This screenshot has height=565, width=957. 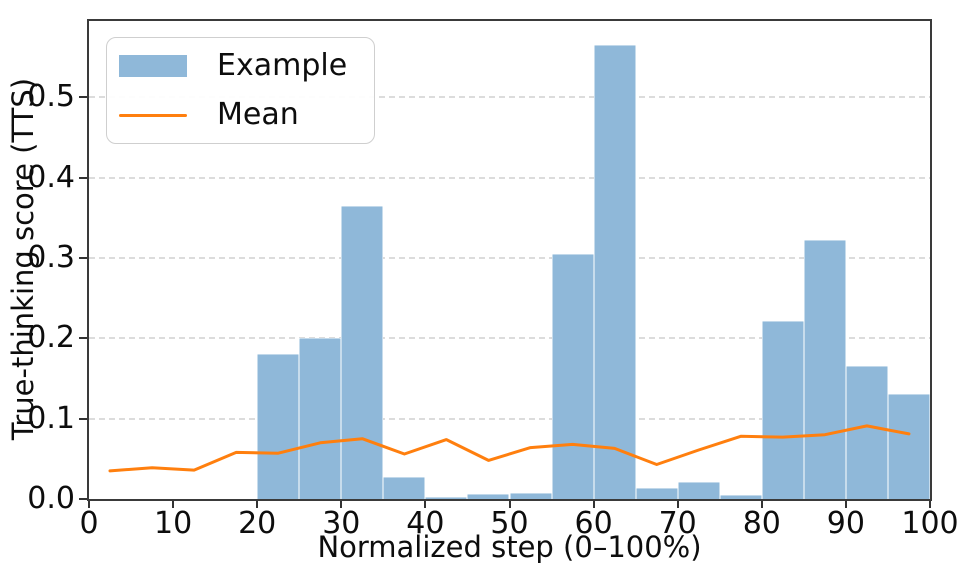 What do you see at coordinates (51, 498) in the screenshot?
I see `y-tick-label: 0.0` at bounding box center [51, 498].